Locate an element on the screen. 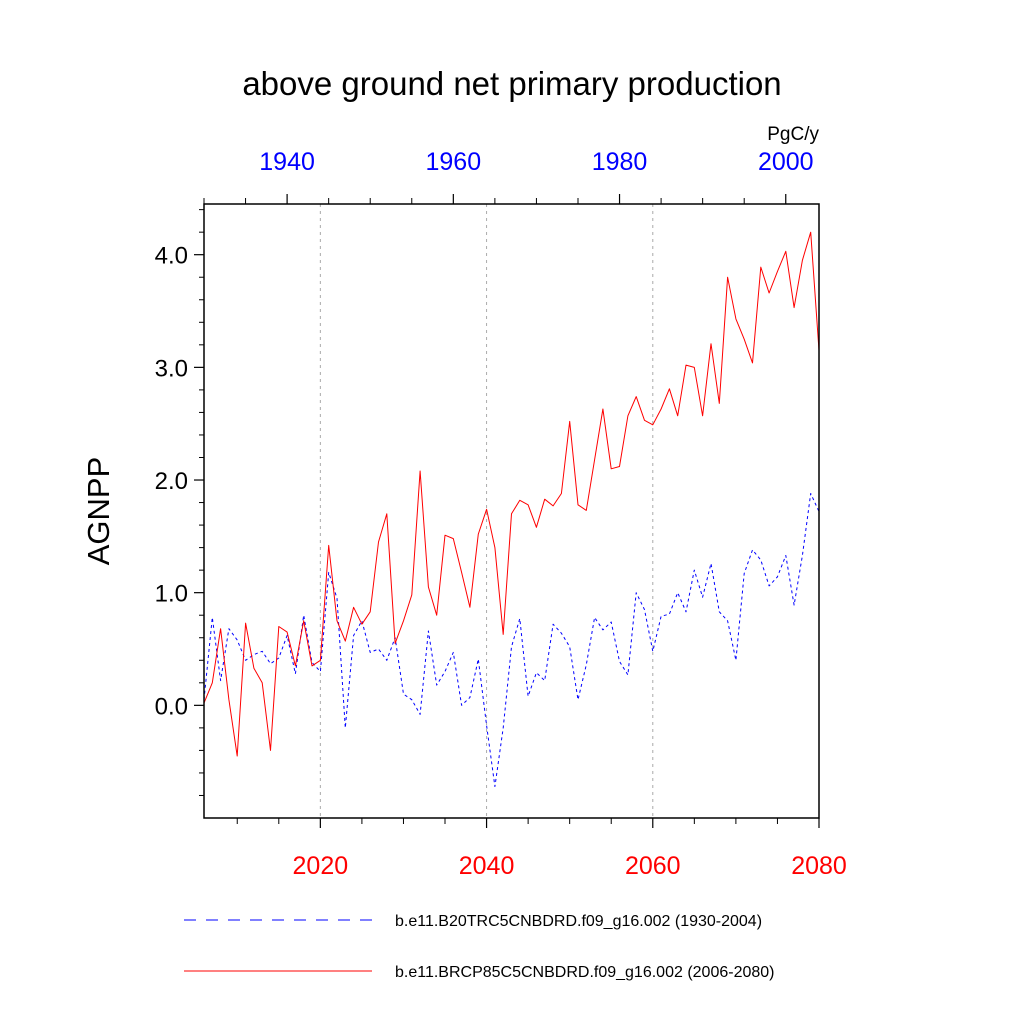 The image size is (1024, 1024). y-tick-labels: 0.0 1.0 2.0 3.0 4.0 is located at coordinates (171, 482).